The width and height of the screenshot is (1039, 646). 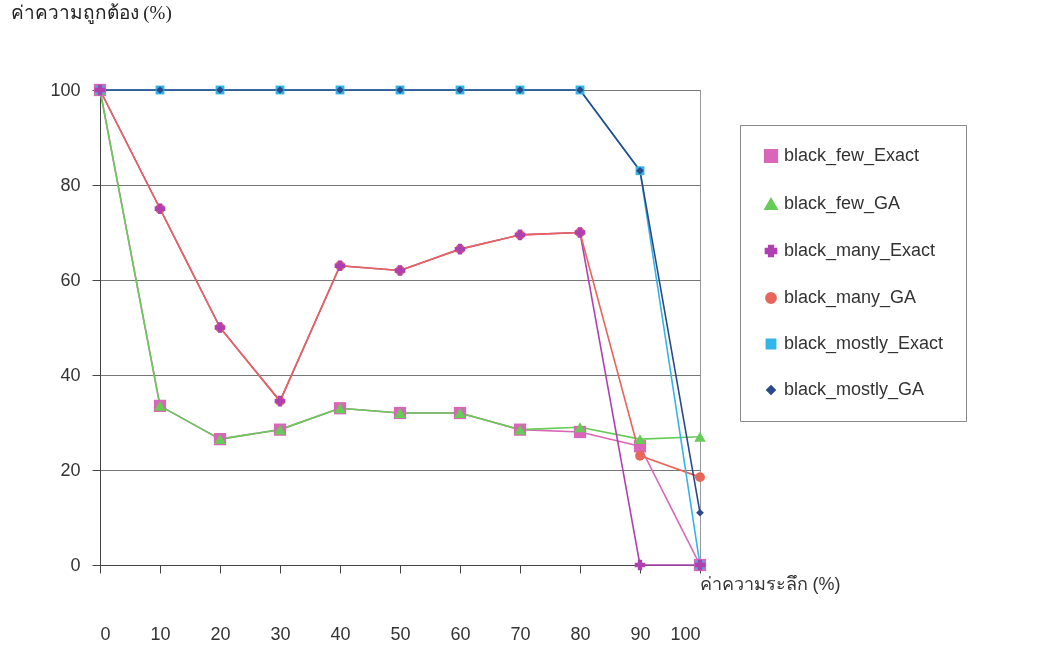 I want to click on x-tick-label: 60, so click(x=460, y=633).